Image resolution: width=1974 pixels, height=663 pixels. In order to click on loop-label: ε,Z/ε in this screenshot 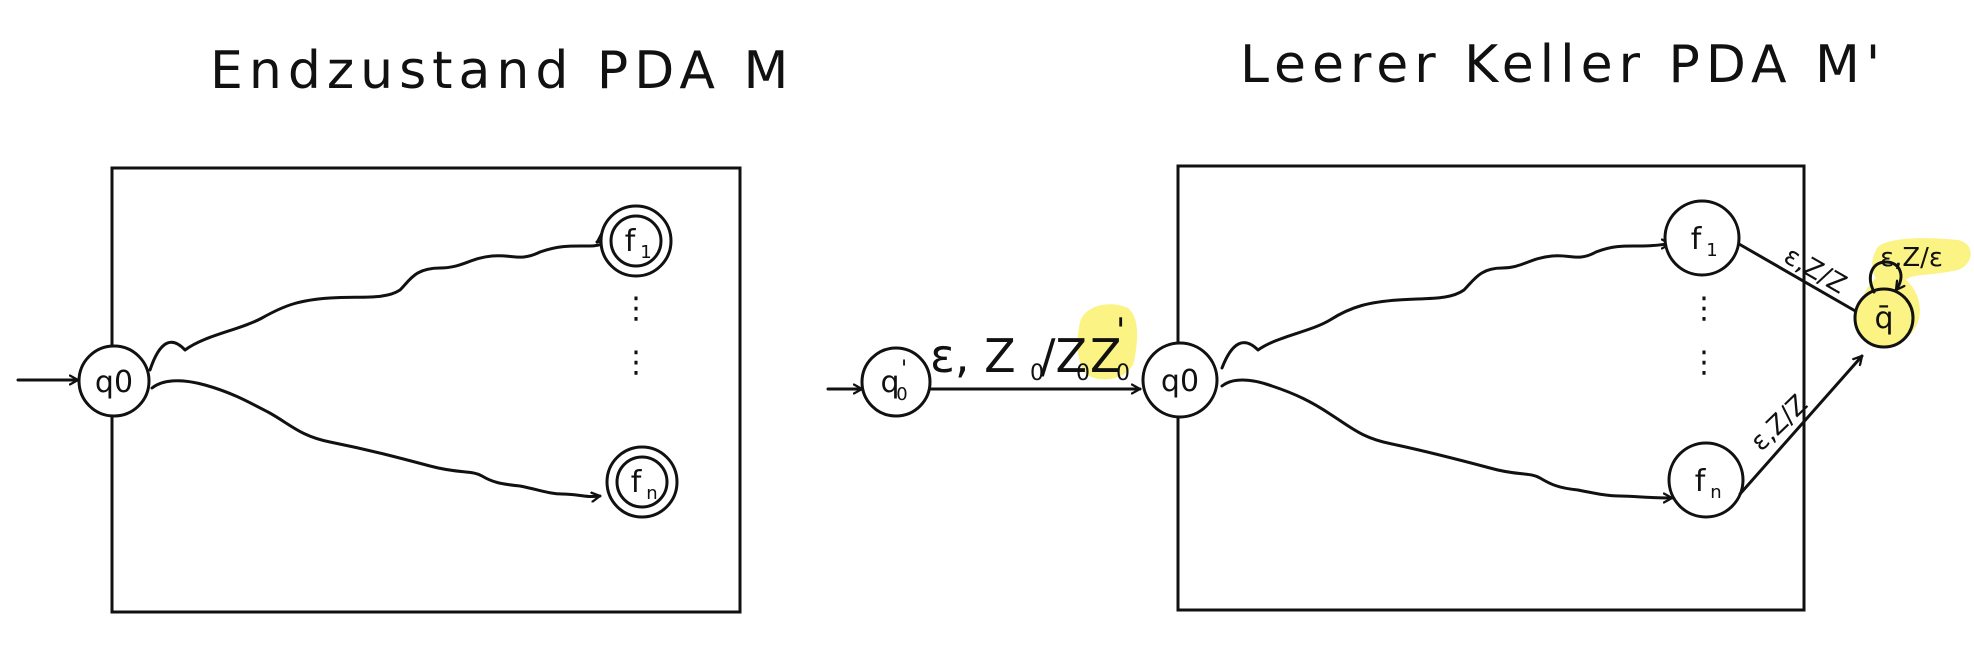, I will do `click(1911, 258)`.